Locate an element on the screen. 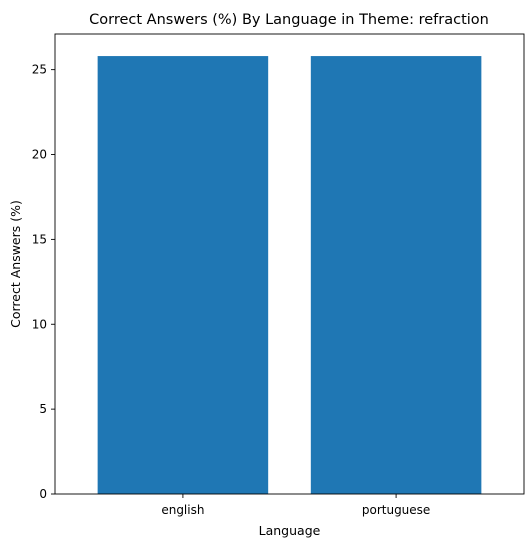 This screenshot has height=547, width=531. y-tick-label: 20 is located at coordinates (39, 155).